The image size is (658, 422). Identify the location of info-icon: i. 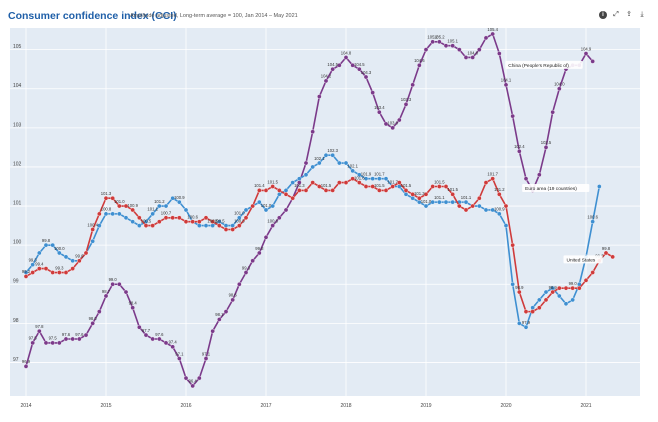
(603, 15).